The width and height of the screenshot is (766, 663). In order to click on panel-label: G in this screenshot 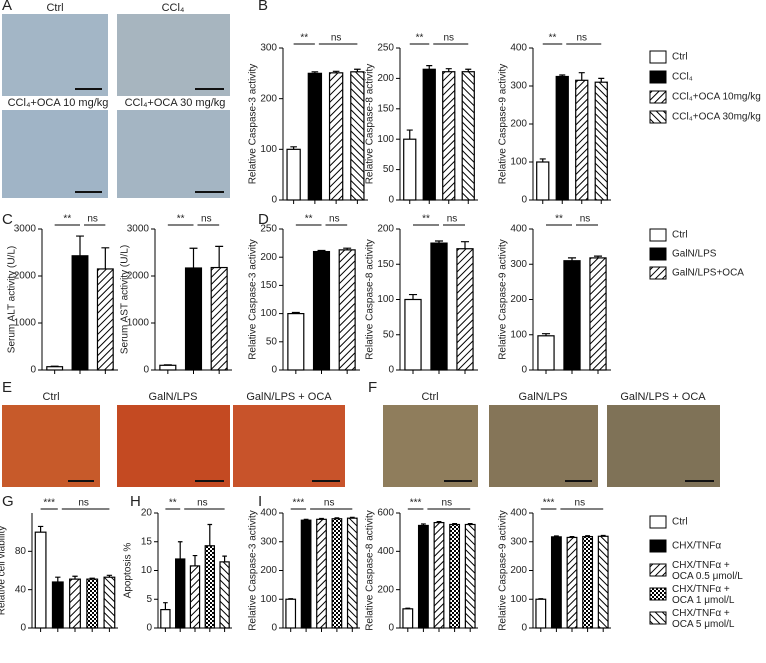, I will do `click(8, 501)`.